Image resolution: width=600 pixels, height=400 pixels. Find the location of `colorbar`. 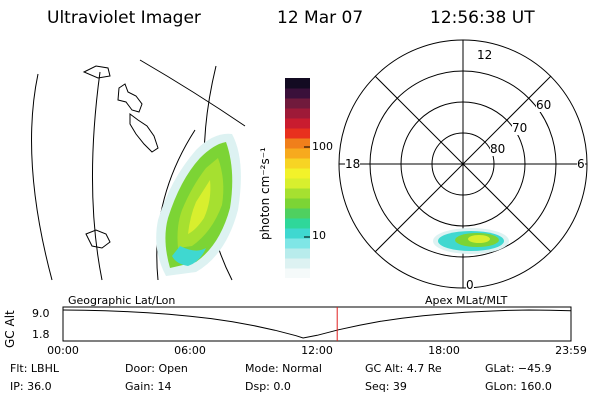

colorbar is located at coordinates (297, 178).